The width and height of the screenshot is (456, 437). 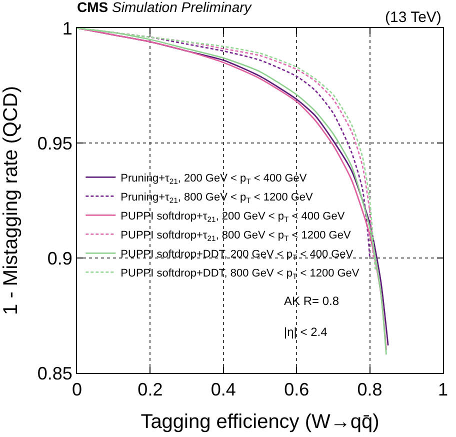 I want to click on x-tick-label: 0.6, so click(x=297, y=390).